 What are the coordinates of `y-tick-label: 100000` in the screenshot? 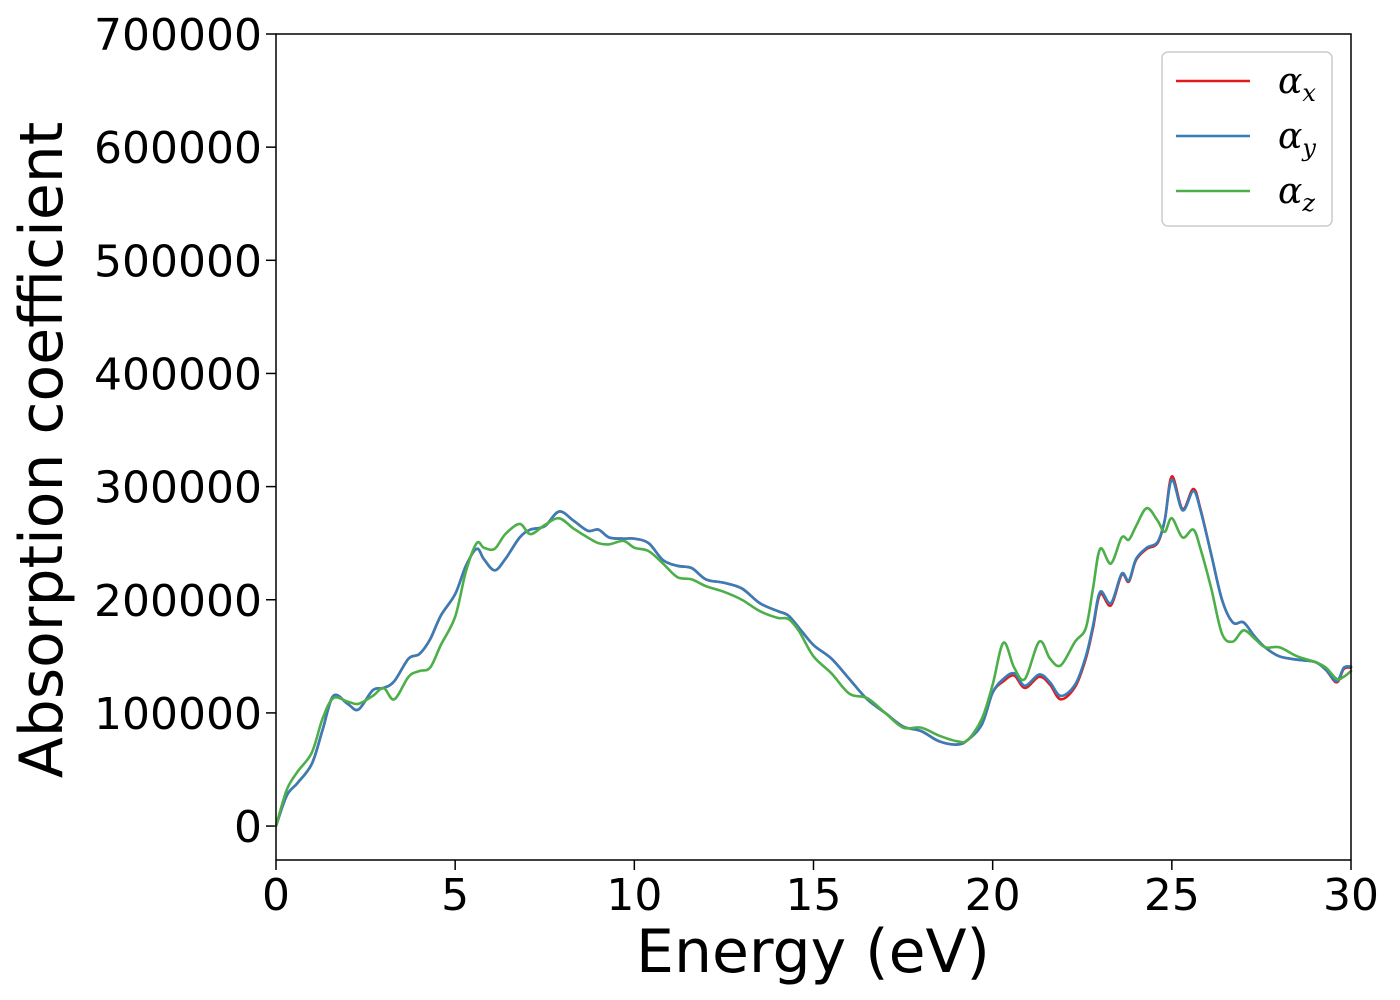 It's located at (178, 714).